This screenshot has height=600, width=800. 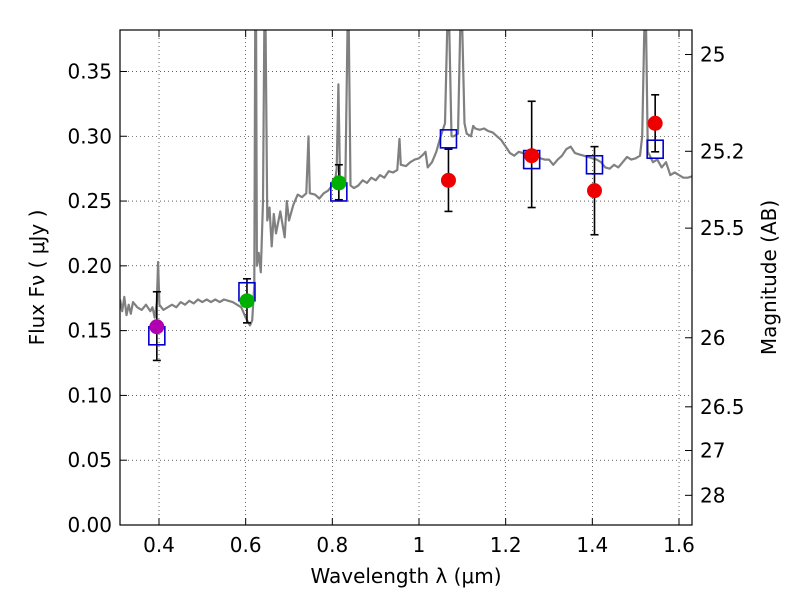 What do you see at coordinates (712, 495) in the screenshot?
I see `y2-tick-label: 28` at bounding box center [712, 495].